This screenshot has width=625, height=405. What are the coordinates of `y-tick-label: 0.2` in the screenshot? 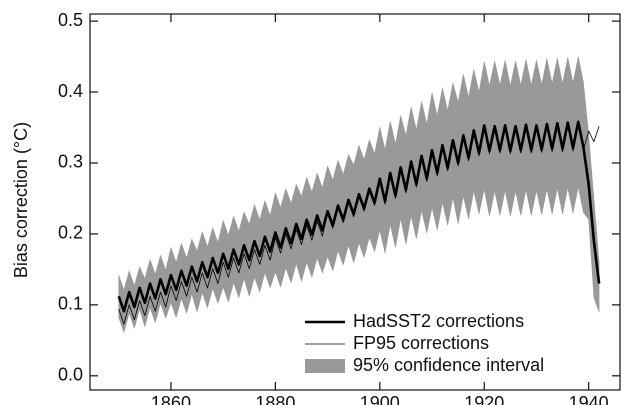 It's located at (70, 233).